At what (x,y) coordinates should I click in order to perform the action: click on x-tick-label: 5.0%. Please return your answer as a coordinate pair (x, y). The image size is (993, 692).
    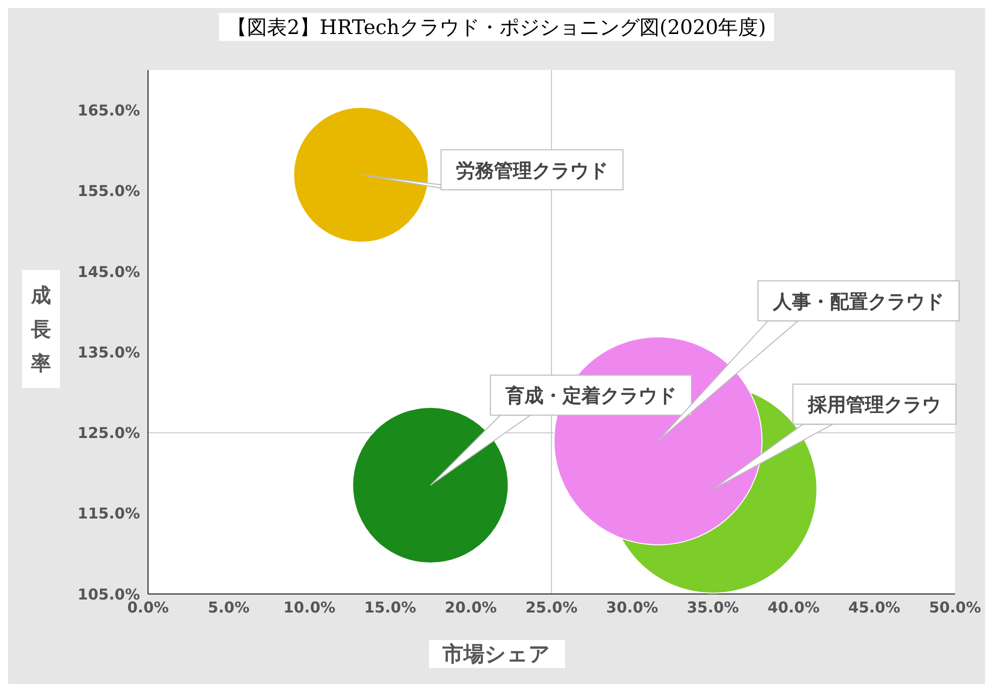
    Looking at the image, I should click on (229, 607).